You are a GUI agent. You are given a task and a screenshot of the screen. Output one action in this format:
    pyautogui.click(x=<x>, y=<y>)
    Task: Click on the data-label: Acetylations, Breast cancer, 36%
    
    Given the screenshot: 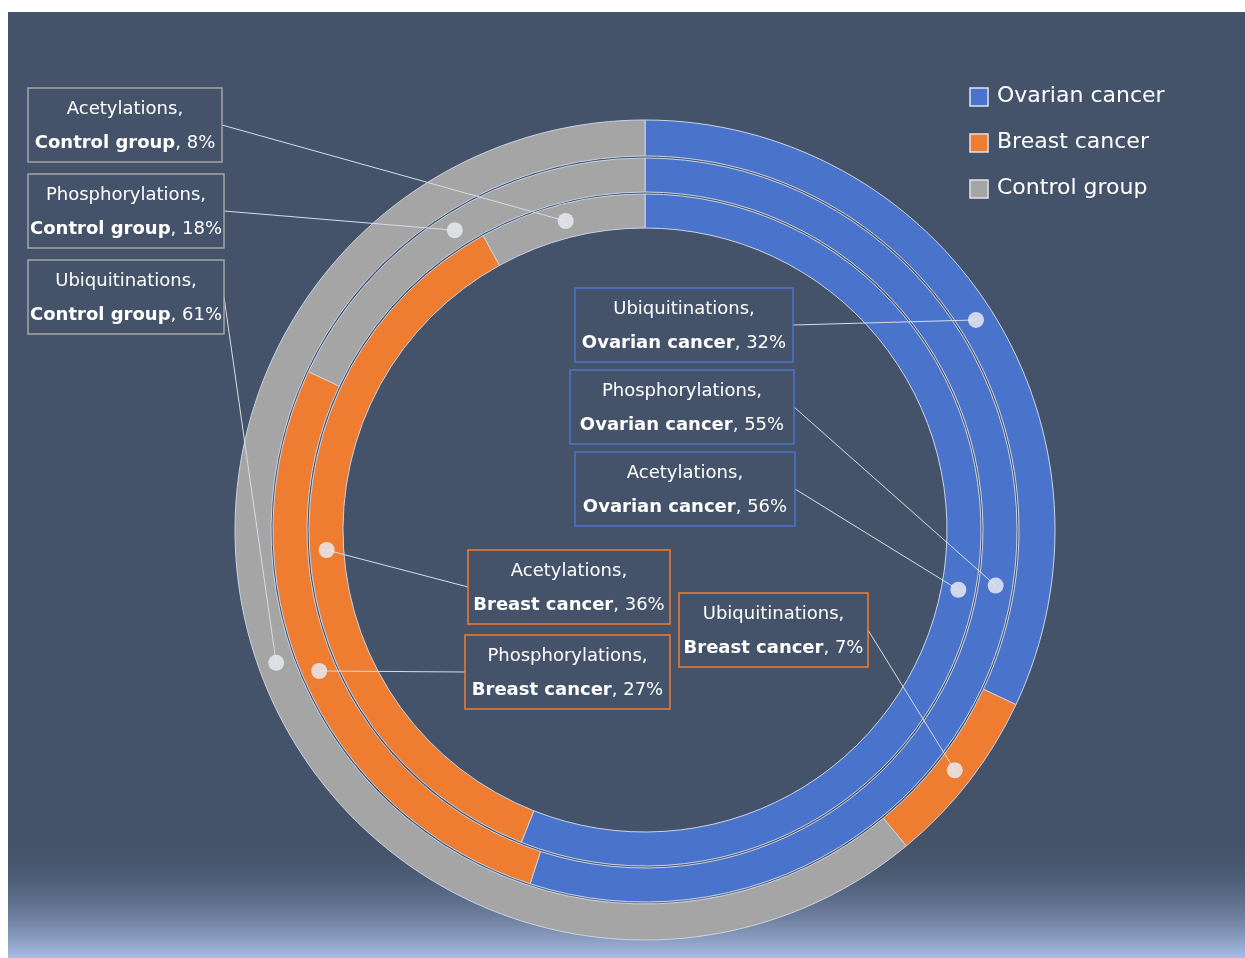 What is the action you would take?
    pyautogui.click(x=569, y=586)
    